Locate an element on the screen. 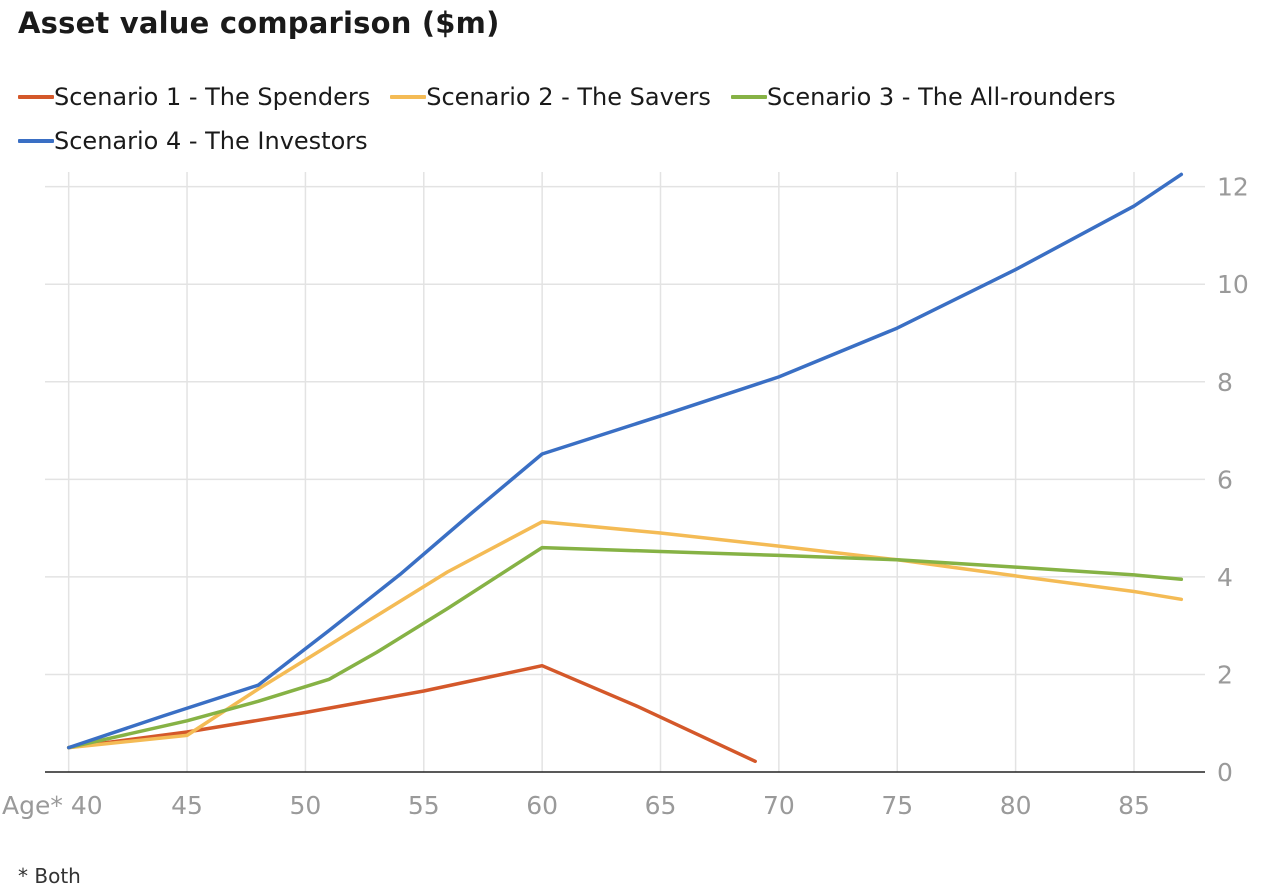 This screenshot has width=1266, height=892. x-tick-label: 80 is located at coordinates (1016, 805).